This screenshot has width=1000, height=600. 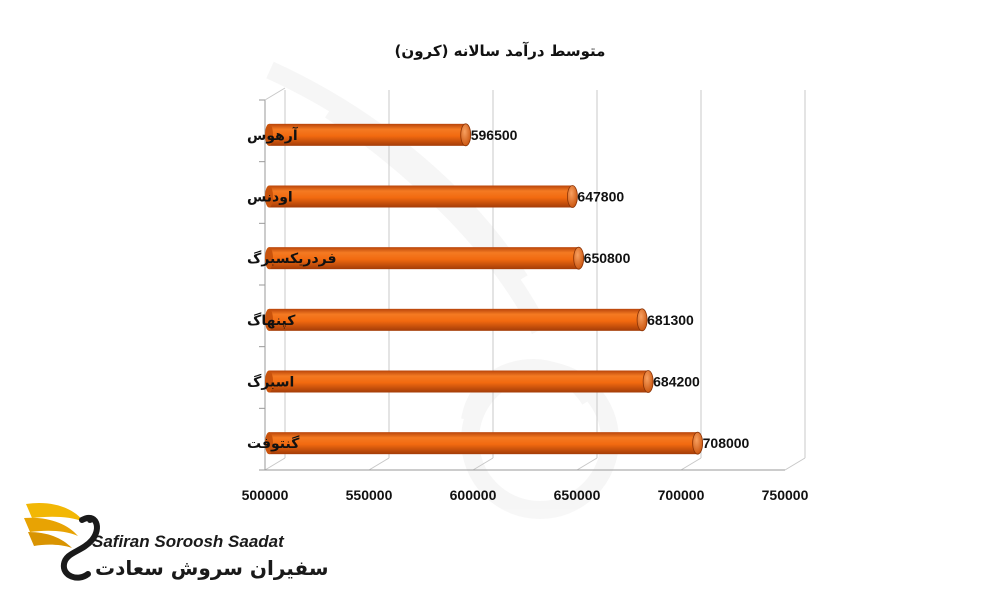 I want to click on category-label: اسبرگ, so click(x=270, y=382).